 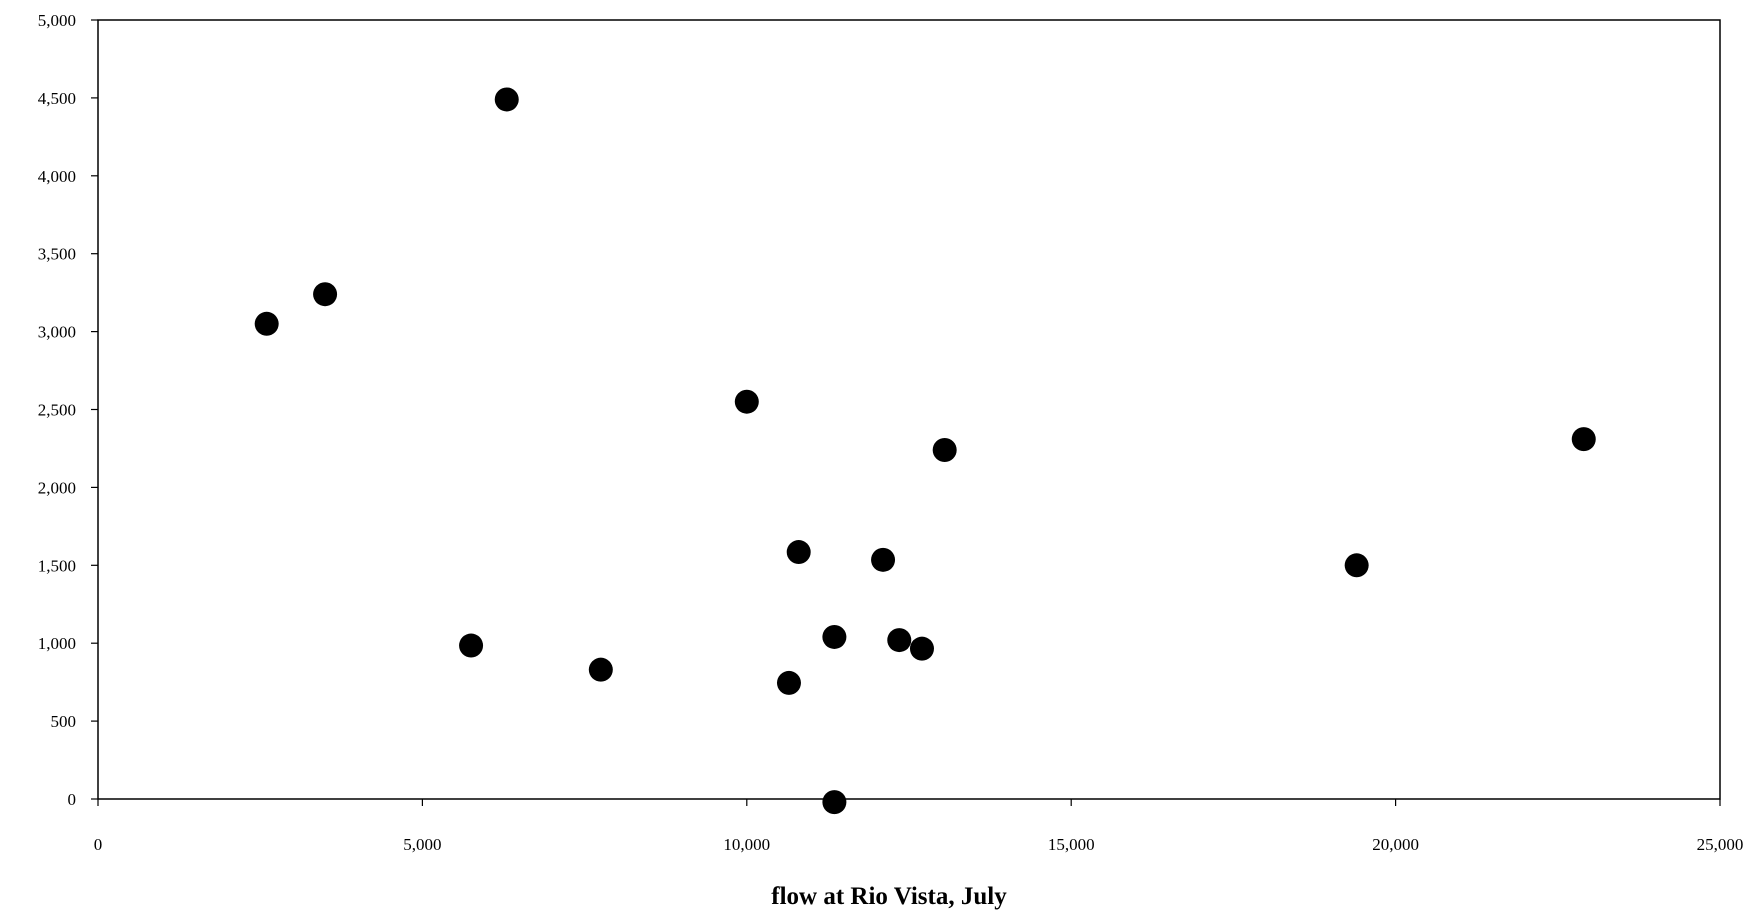 I want to click on y-tick-label: 1,000, so click(x=57, y=643).